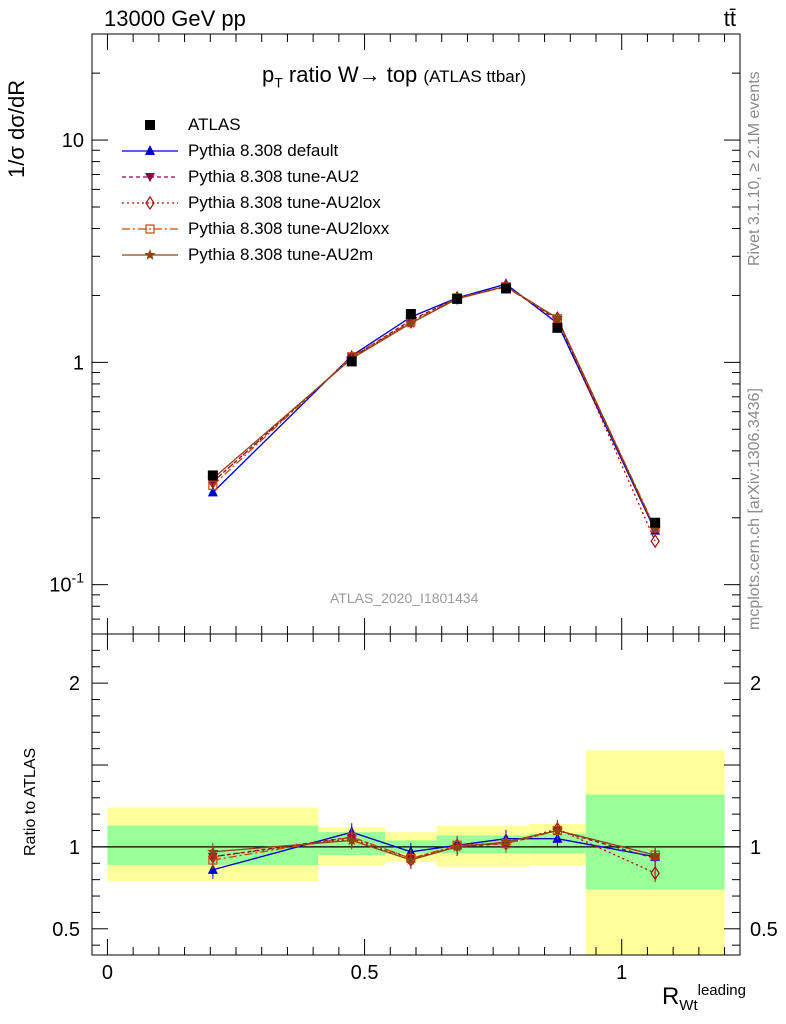 The height and width of the screenshot is (1024, 786). Describe the element at coordinates (755, 848) in the screenshot. I see `ratio-y-tick-label-right: 1` at that location.